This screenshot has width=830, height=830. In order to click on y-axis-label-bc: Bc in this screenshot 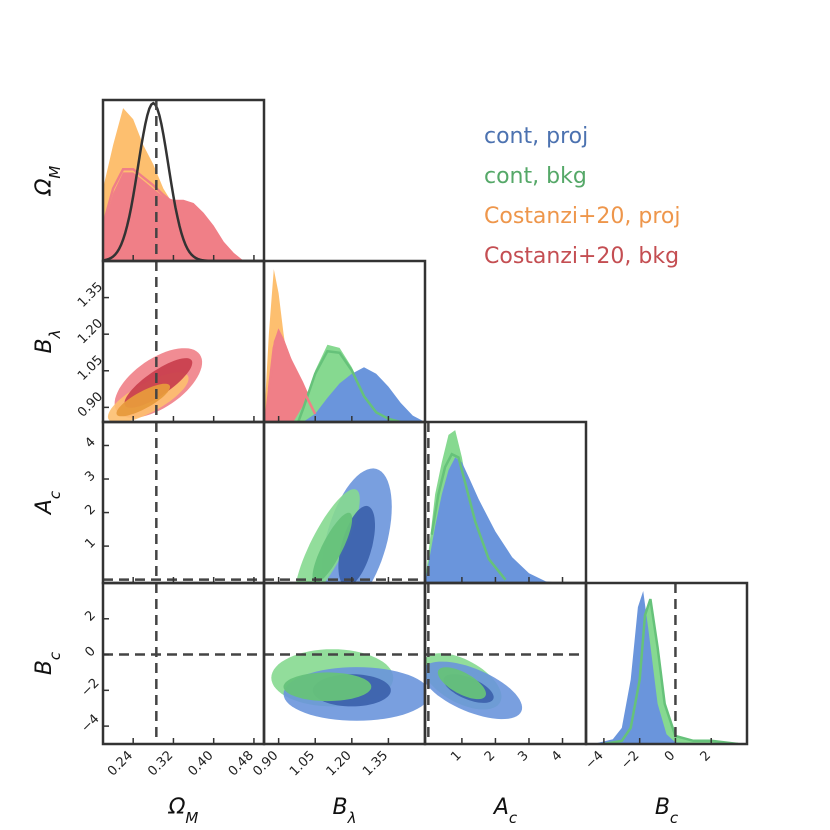, I will do `click(48, 663)`.